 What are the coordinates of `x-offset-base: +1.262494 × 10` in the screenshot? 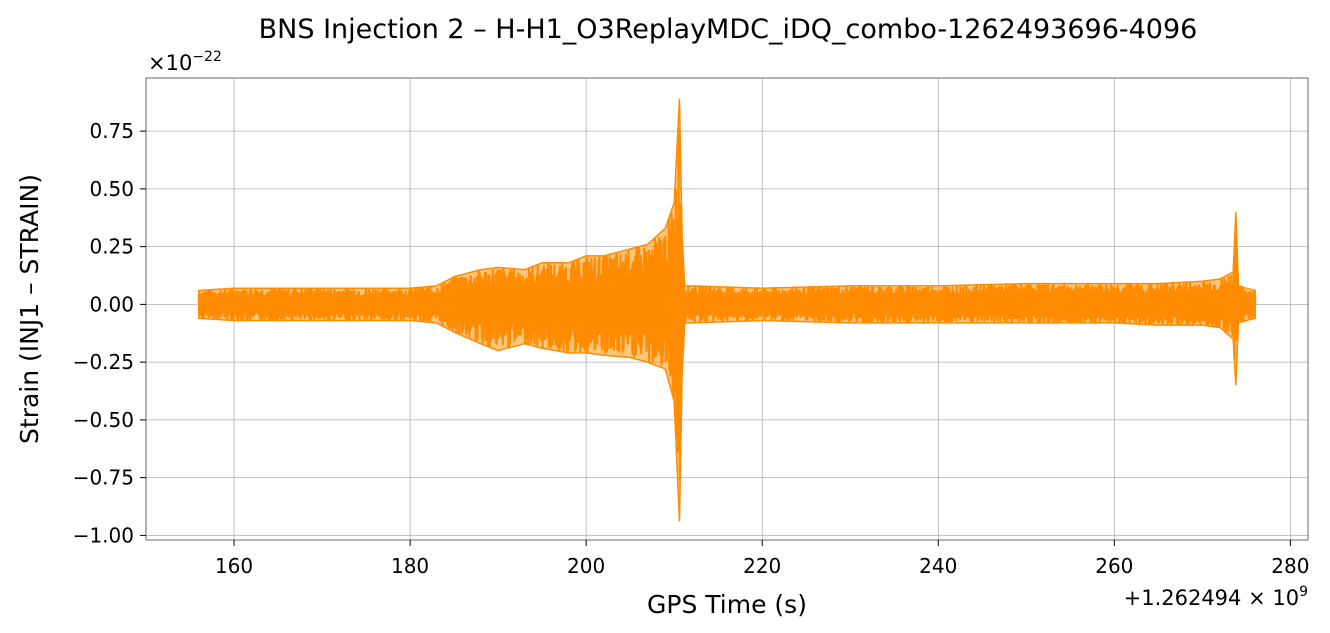 It's located at (1211, 598).